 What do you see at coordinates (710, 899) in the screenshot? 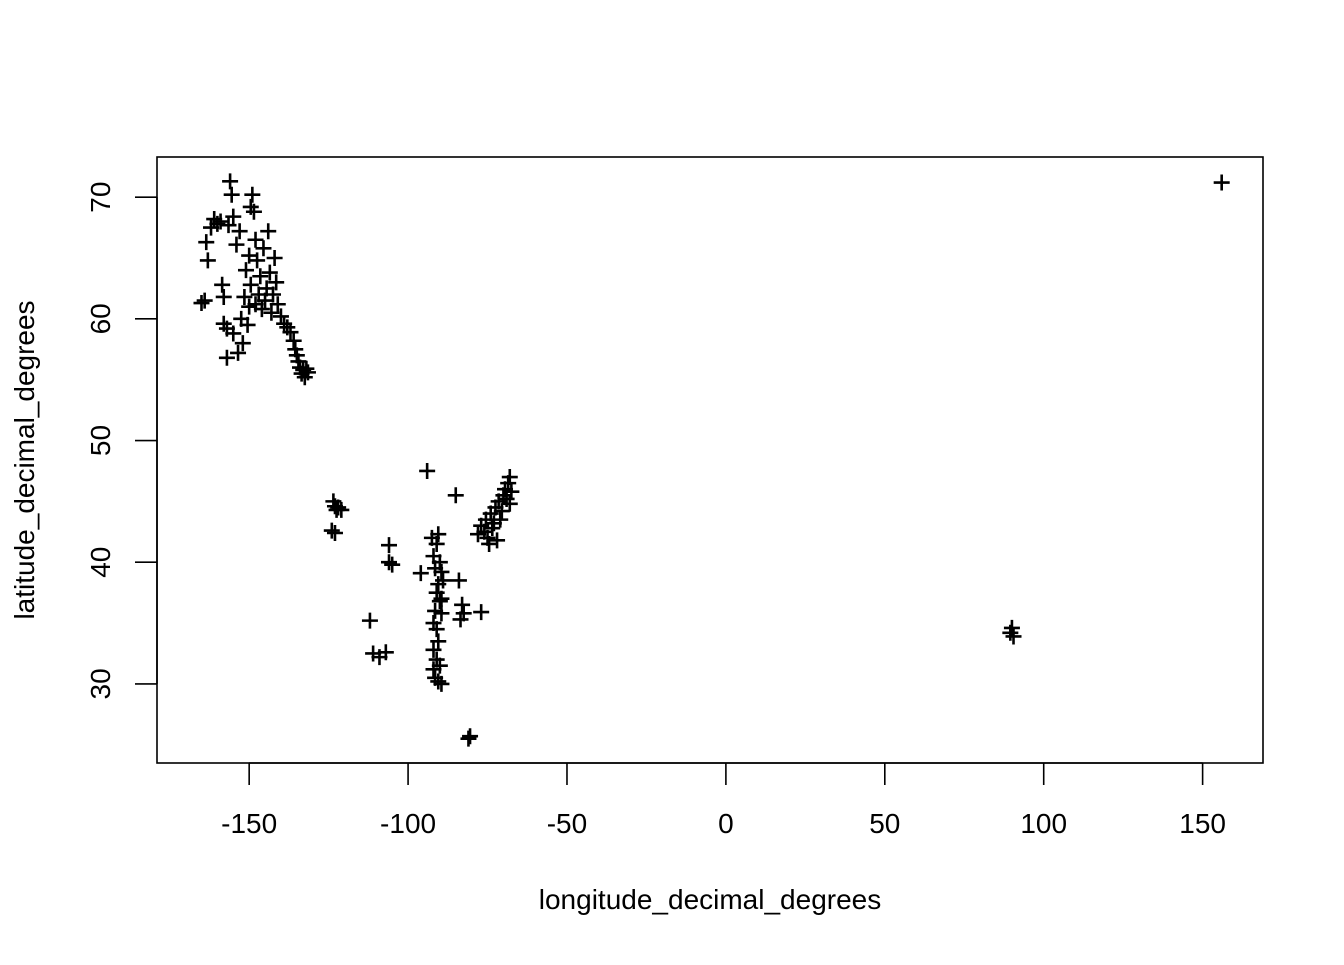
I see `x-axis-label: longitude_decimal_degrees` at bounding box center [710, 899].